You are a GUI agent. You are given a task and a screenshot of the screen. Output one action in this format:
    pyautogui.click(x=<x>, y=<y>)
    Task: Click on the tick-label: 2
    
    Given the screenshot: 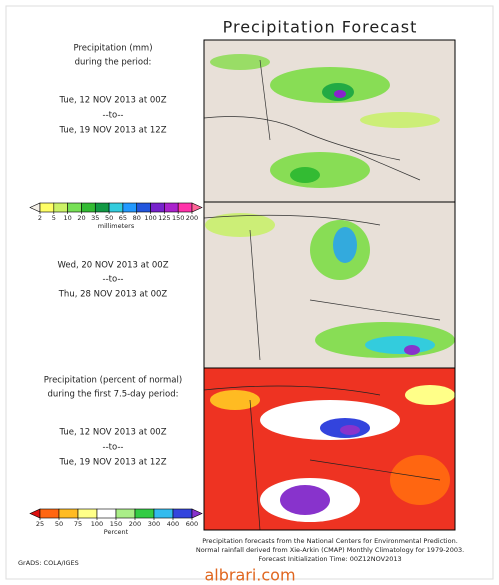 What is the action you would take?
    pyautogui.click(x=40, y=218)
    